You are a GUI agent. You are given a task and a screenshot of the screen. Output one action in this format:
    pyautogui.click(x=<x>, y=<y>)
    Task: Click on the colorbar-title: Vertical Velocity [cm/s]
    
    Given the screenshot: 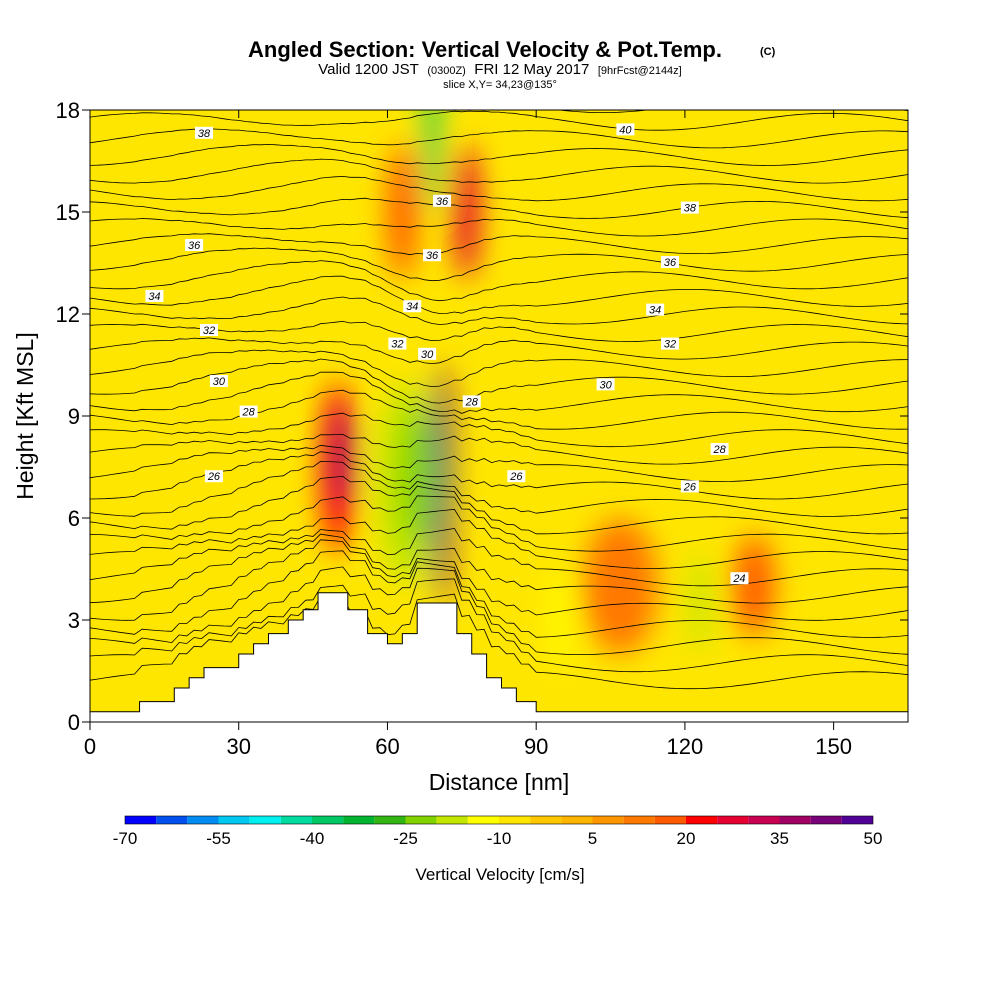 What is the action you would take?
    pyautogui.click(x=499, y=874)
    